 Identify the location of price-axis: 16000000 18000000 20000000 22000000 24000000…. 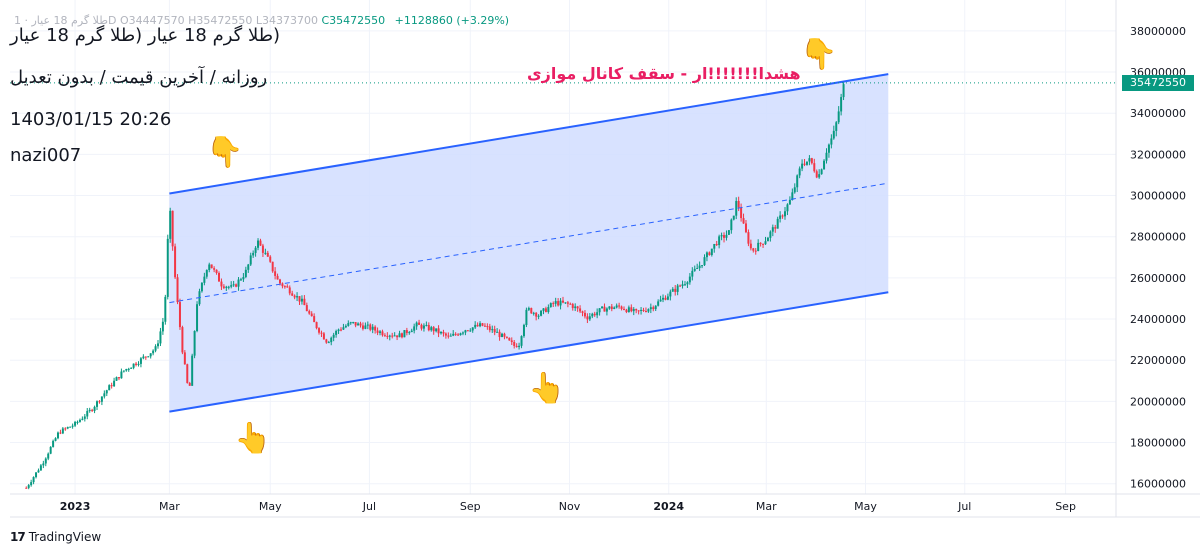
(1158, 258).